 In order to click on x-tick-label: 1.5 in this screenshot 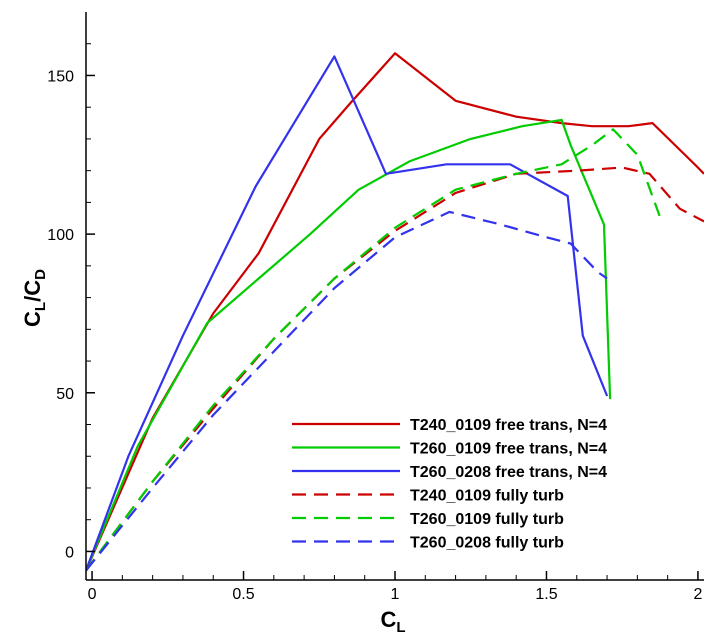, I will do `click(546, 594)`.